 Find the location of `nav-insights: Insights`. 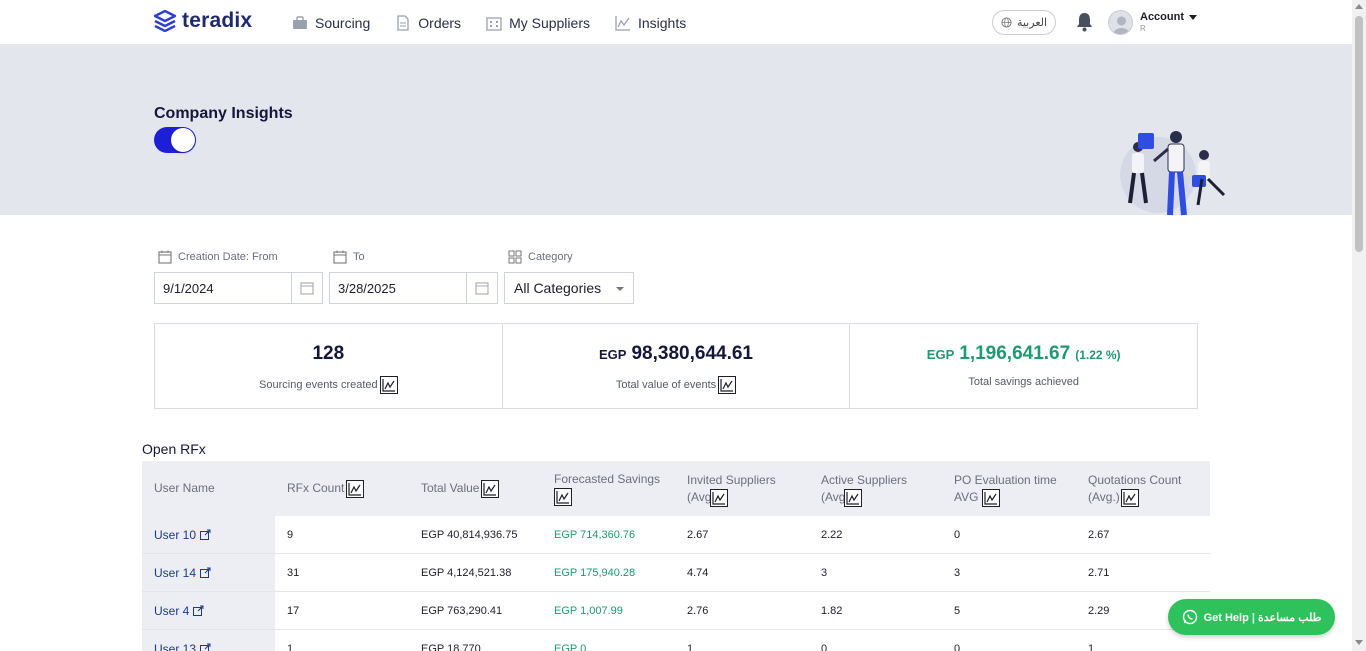

nav-insights: Insights is located at coordinates (650, 23).